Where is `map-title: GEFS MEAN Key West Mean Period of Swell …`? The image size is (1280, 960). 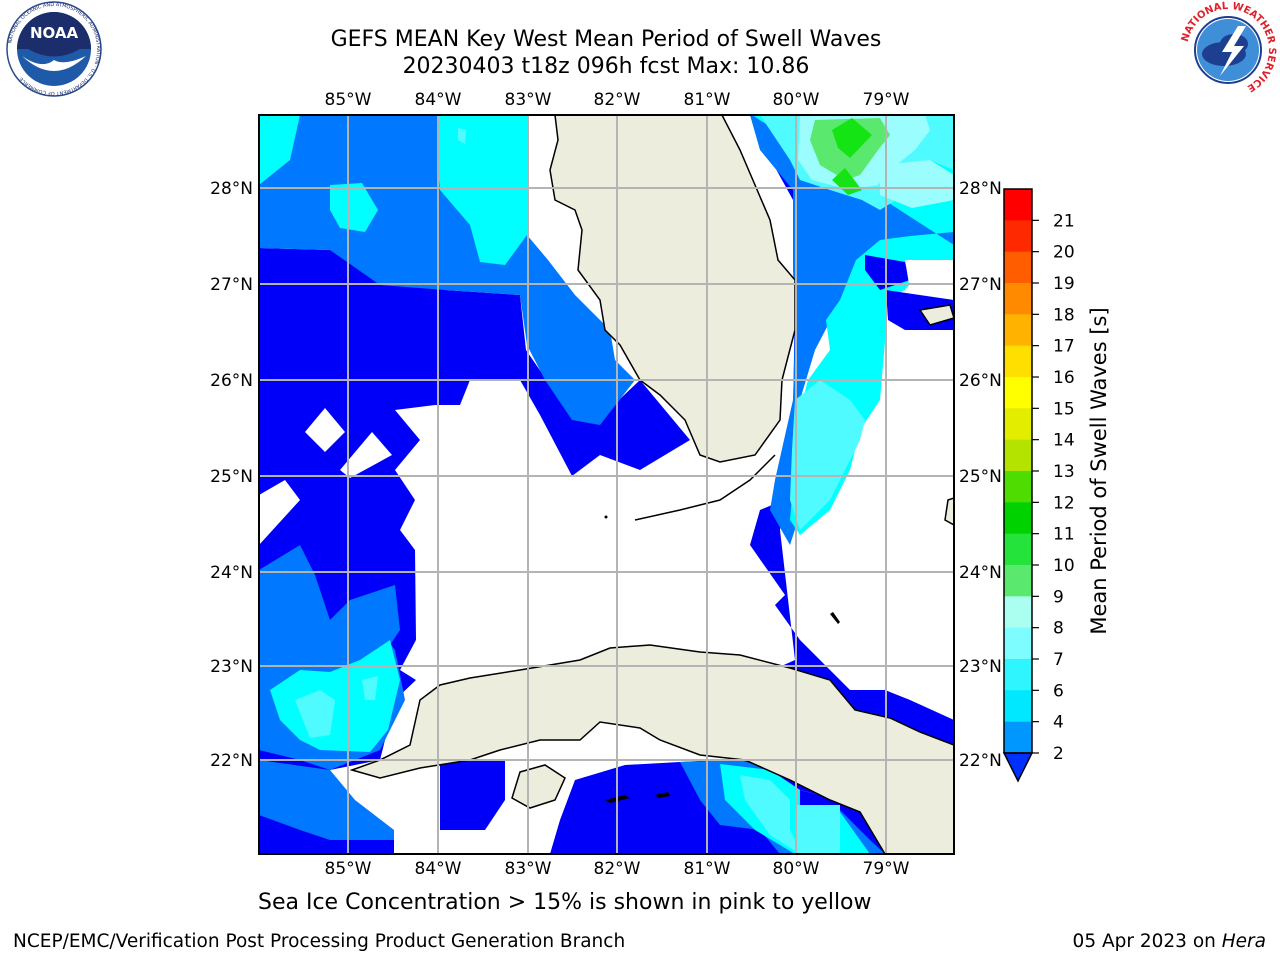
map-title: GEFS MEAN Key West Mean Period of Swell … is located at coordinates (606, 39).